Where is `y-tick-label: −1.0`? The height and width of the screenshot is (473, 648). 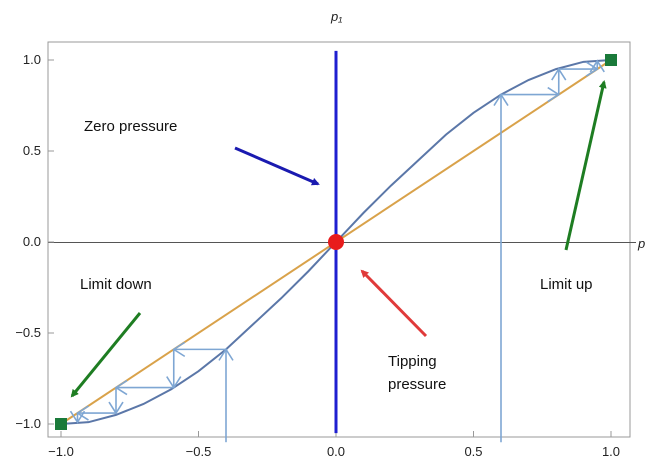
y-tick-label: −1.0 is located at coordinates (28, 423).